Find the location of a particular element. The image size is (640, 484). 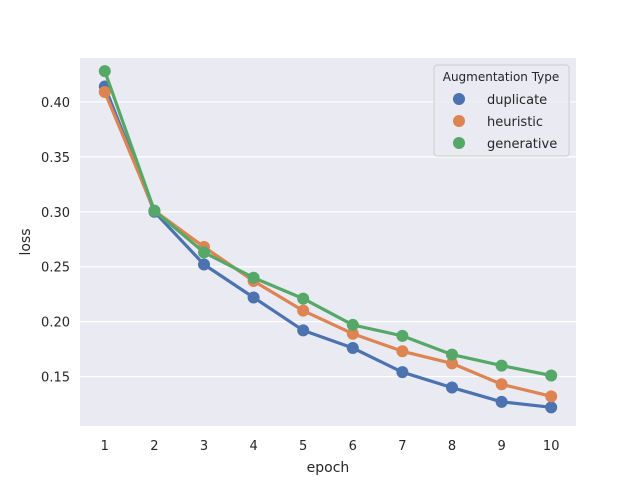

y-tick-label: 0.35 is located at coordinates (55, 158).